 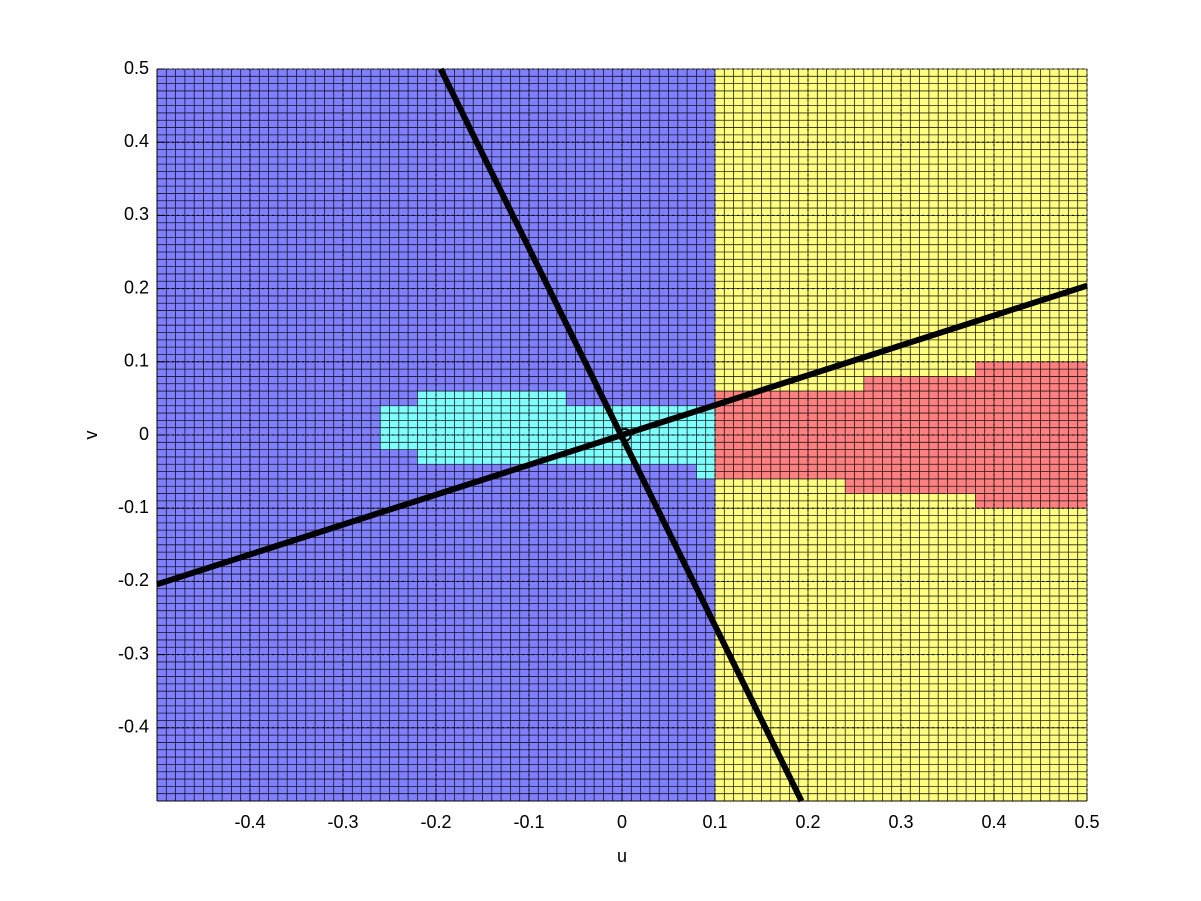 I want to click on y-tick-label: -0.4, so click(x=133, y=727).